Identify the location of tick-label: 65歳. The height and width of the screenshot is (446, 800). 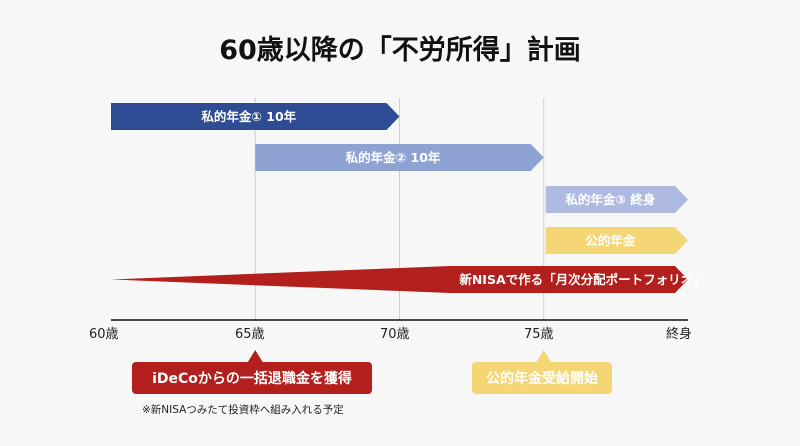
(250, 334).